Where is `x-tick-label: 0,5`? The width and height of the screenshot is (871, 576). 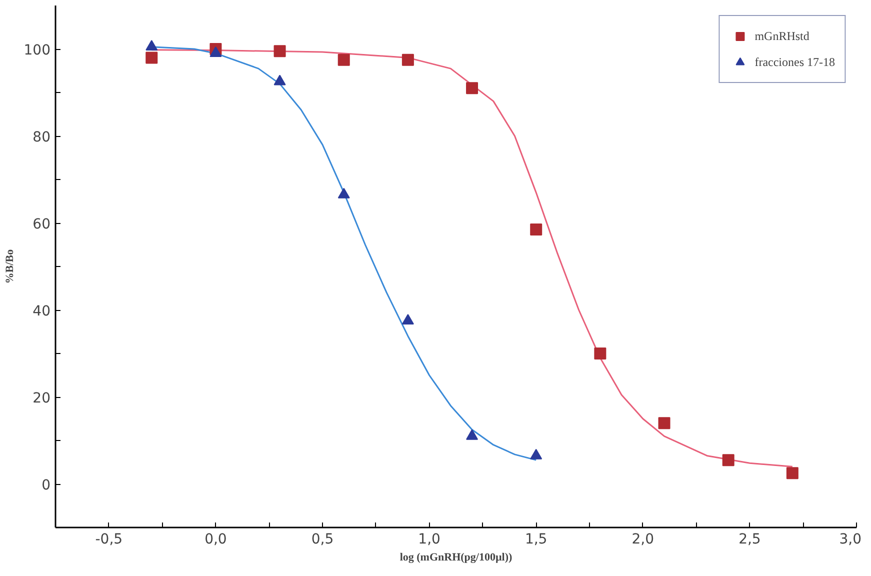
x-tick-label: 0,5 is located at coordinates (322, 540).